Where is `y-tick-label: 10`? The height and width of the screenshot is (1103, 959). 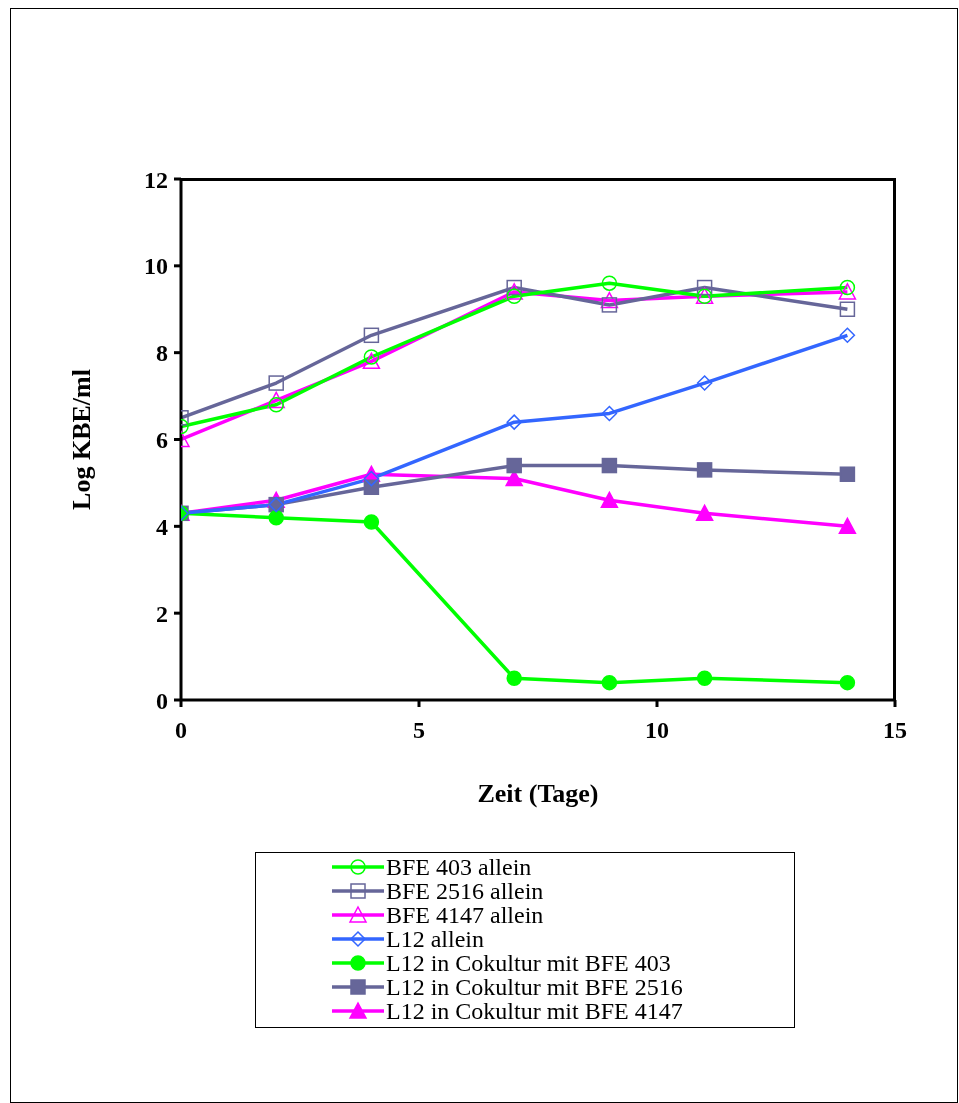
y-tick-label: 10 is located at coordinates (156, 266).